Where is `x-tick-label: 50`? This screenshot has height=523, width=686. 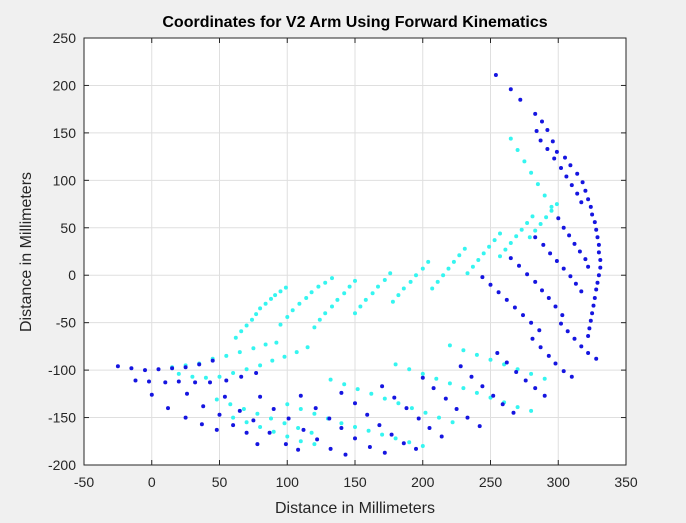
x-tick-label: 50 is located at coordinates (220, 482).